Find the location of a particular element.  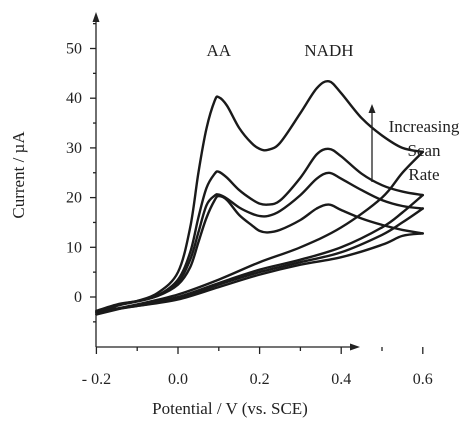

y-tick-label: 10 is located at coordinates (74, 247).